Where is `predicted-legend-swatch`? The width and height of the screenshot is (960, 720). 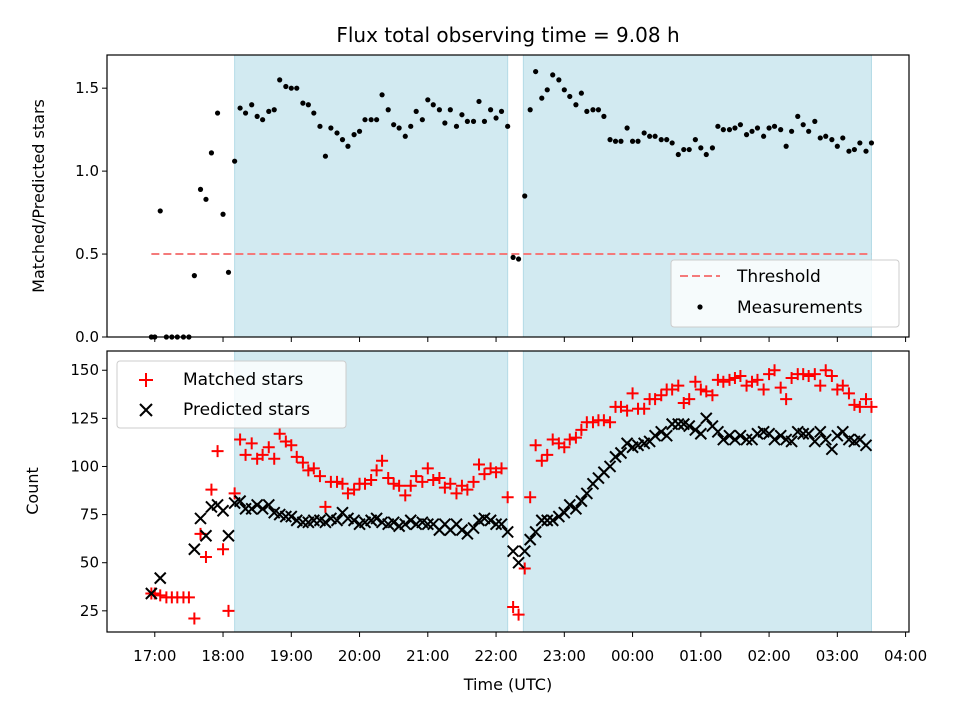
predicted-legend-swatch is located at coordinates (146, 410).